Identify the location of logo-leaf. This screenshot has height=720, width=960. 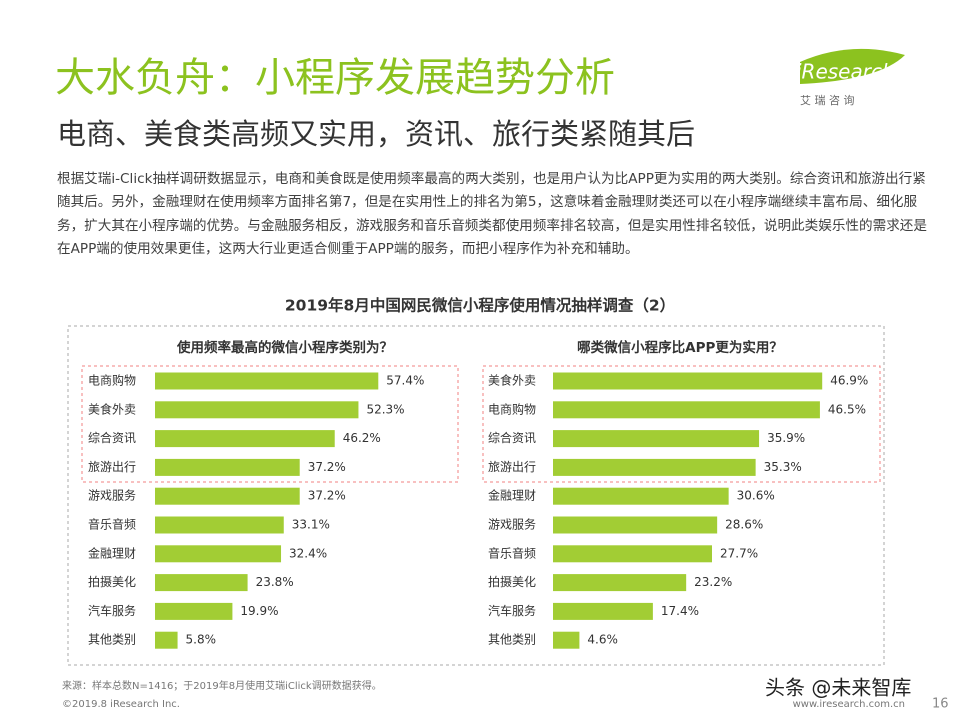
(852, 66).